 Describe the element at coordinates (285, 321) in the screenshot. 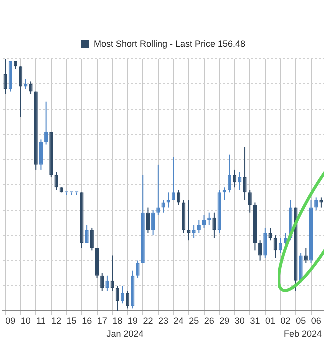

I see `x-tick-label: 02` at that location.